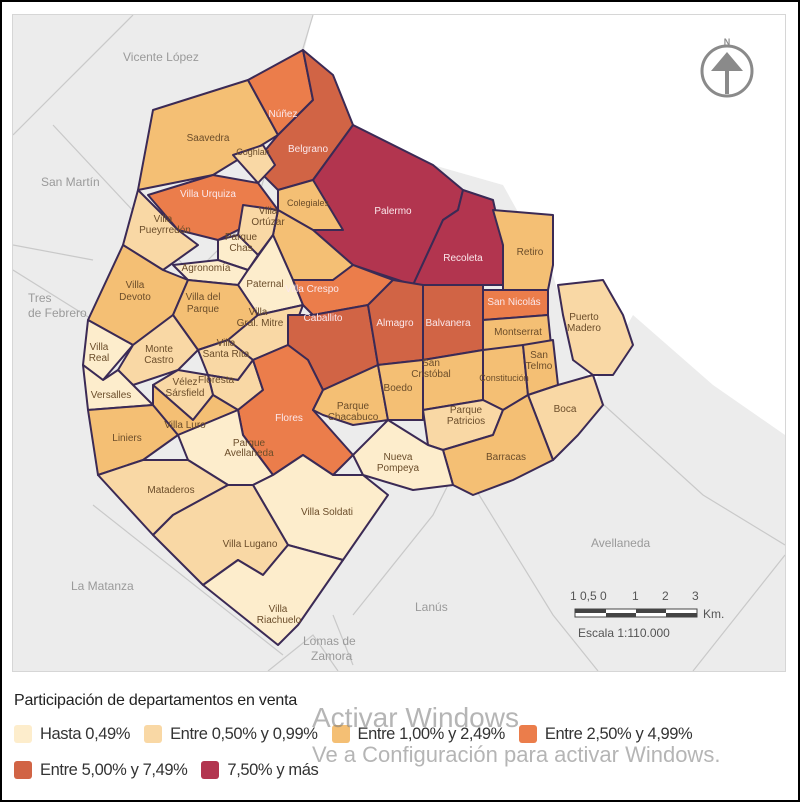 This screenshot has width=800, height=802. I want to click on svg-text: Mataderos, so click(170, 490).